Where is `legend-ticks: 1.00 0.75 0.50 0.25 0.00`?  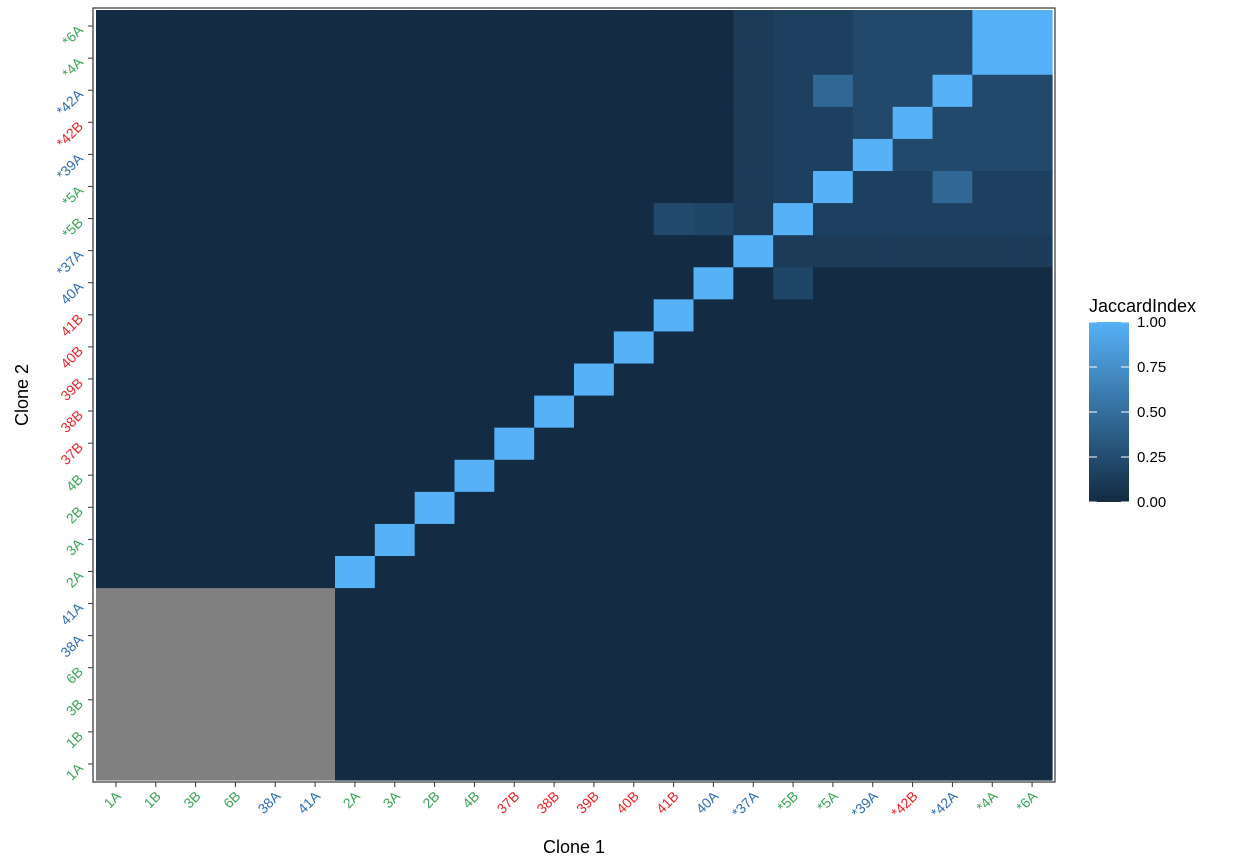
legend-ticks: 1.00 0.75 0.50 0.25 0.00 is located at coordinates (1127, 412).